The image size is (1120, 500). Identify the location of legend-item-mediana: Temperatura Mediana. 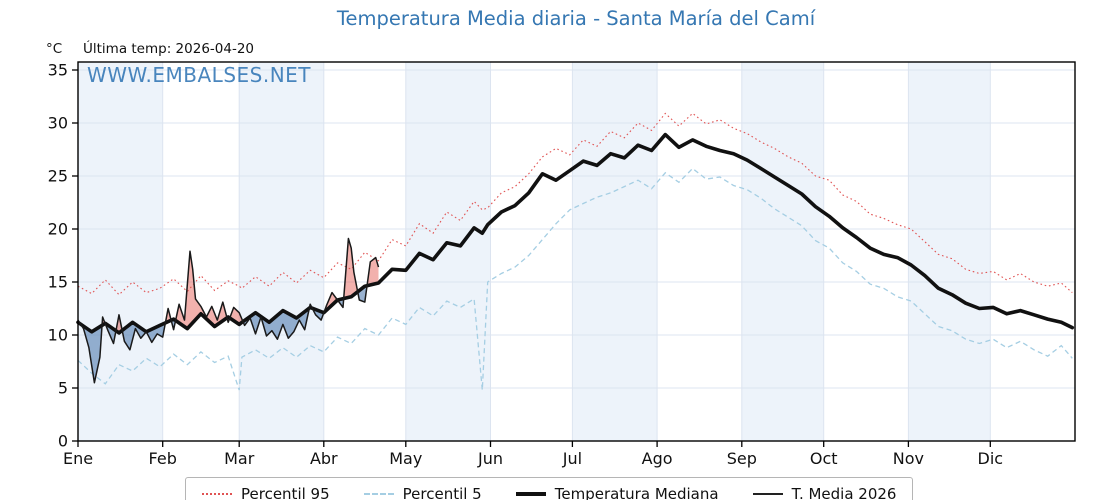
(617, 491).